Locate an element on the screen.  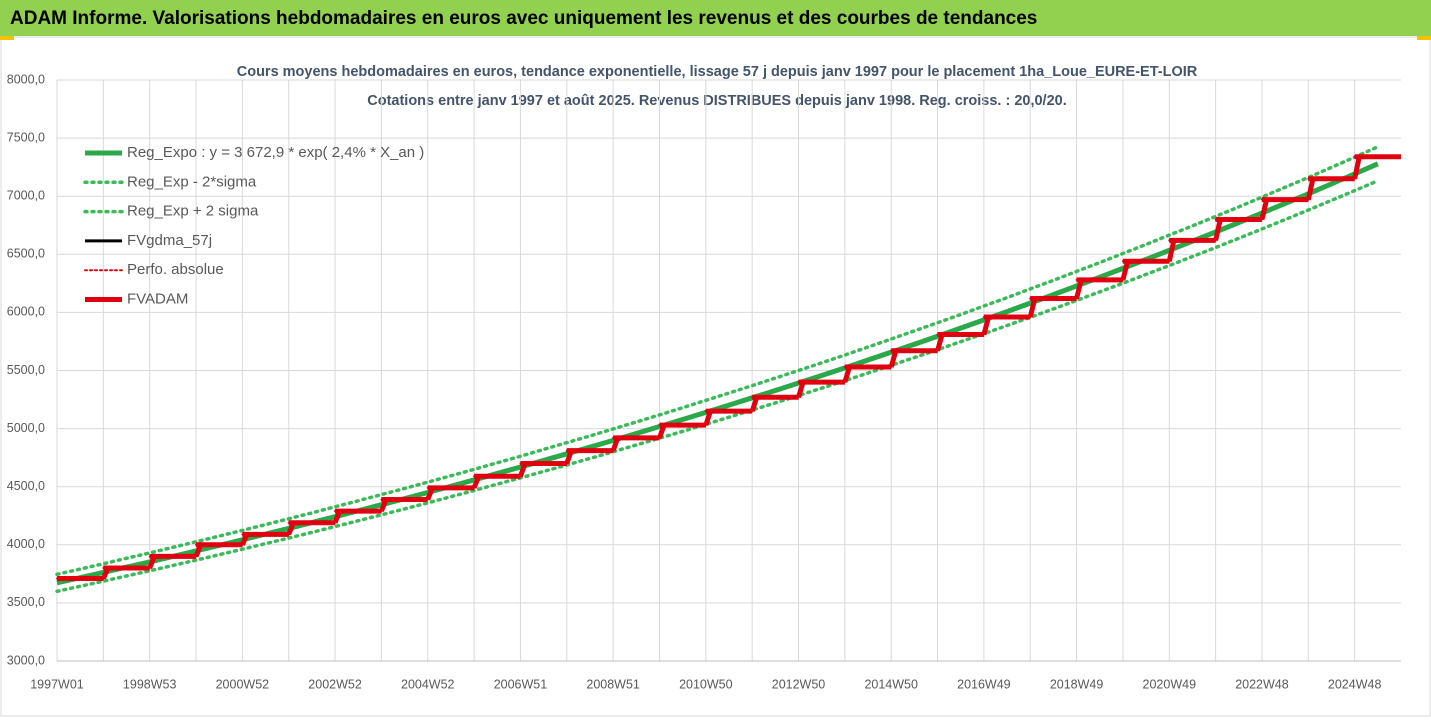
x-tick-label: 2008W51 is located at coordinates (613, 684).